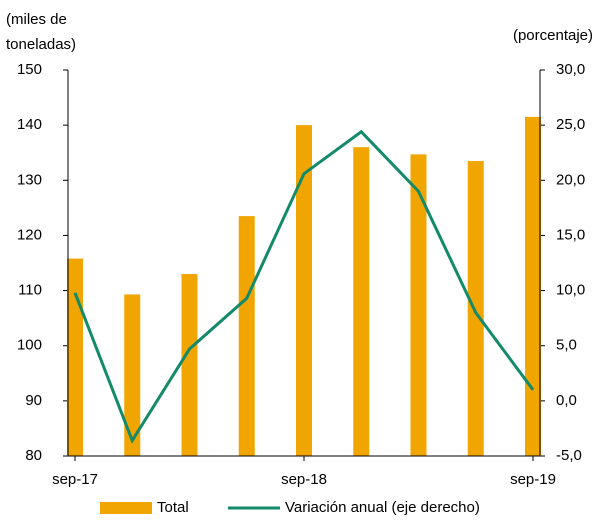 Image resolution: width=595 pixels, height=520 pixels. Describe the element at coordinates (304, 479) in the screenshot. I see `x-tick-label: sep-18` at that location.